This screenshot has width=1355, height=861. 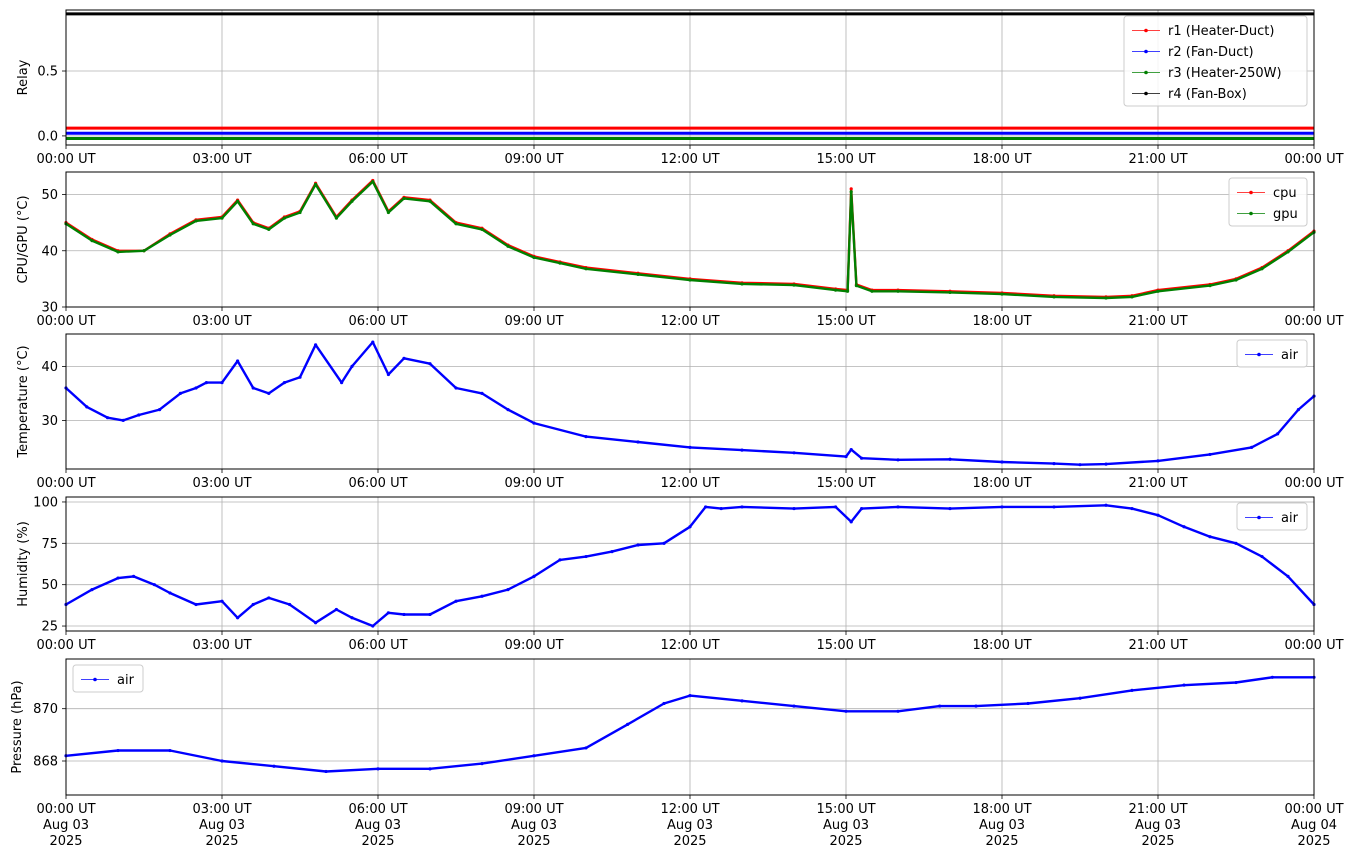 I want to click on y-tick-label: 0.5, so click(x=47, y=72).